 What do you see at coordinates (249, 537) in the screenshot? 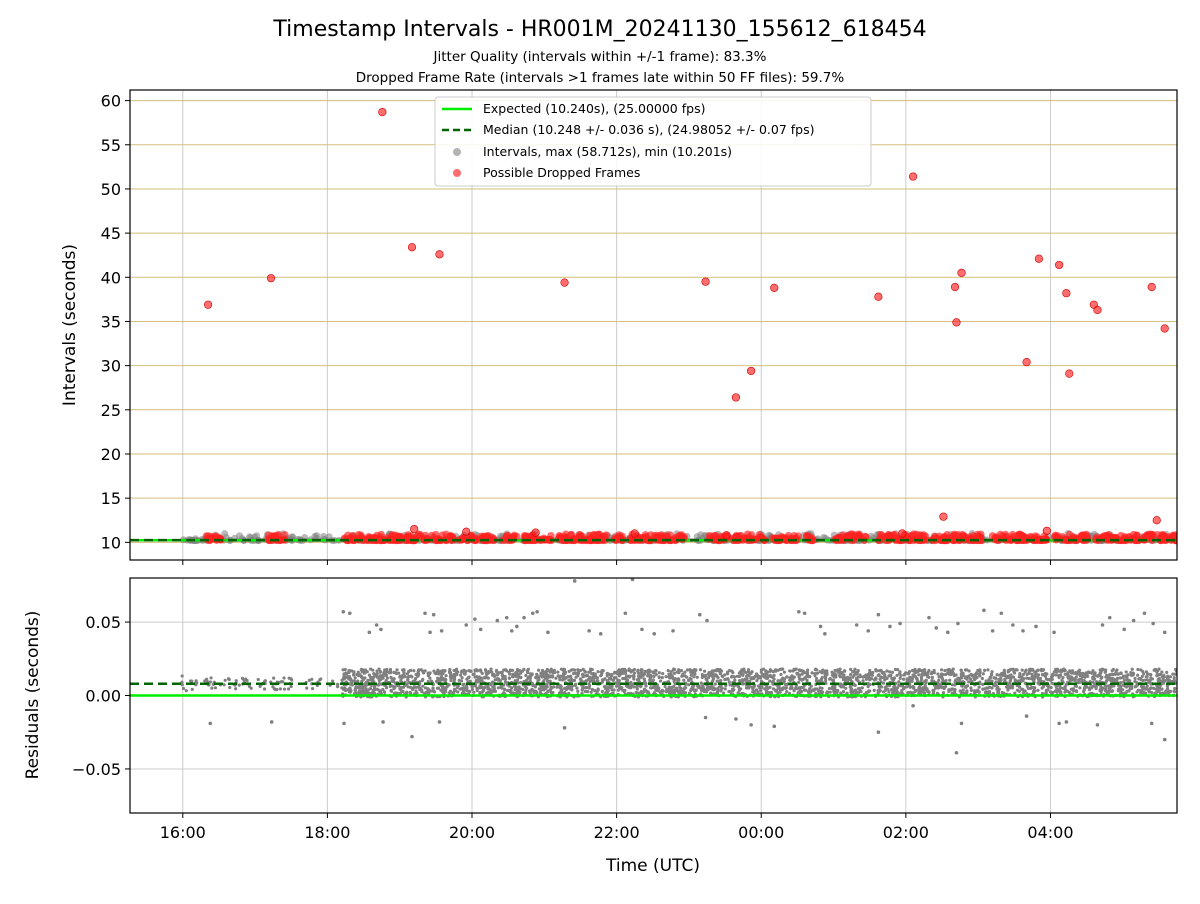
I see `interval-point` at bounding box center [249, 537].